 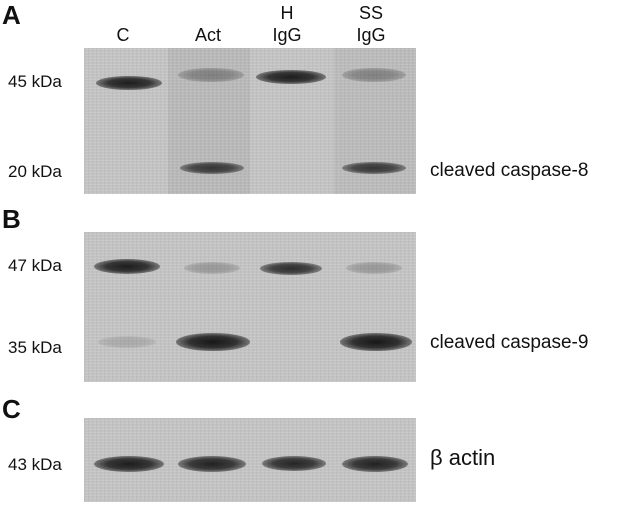 I want to click on mw-label-35kda: 35 kDa, so click(x=35, y=347).